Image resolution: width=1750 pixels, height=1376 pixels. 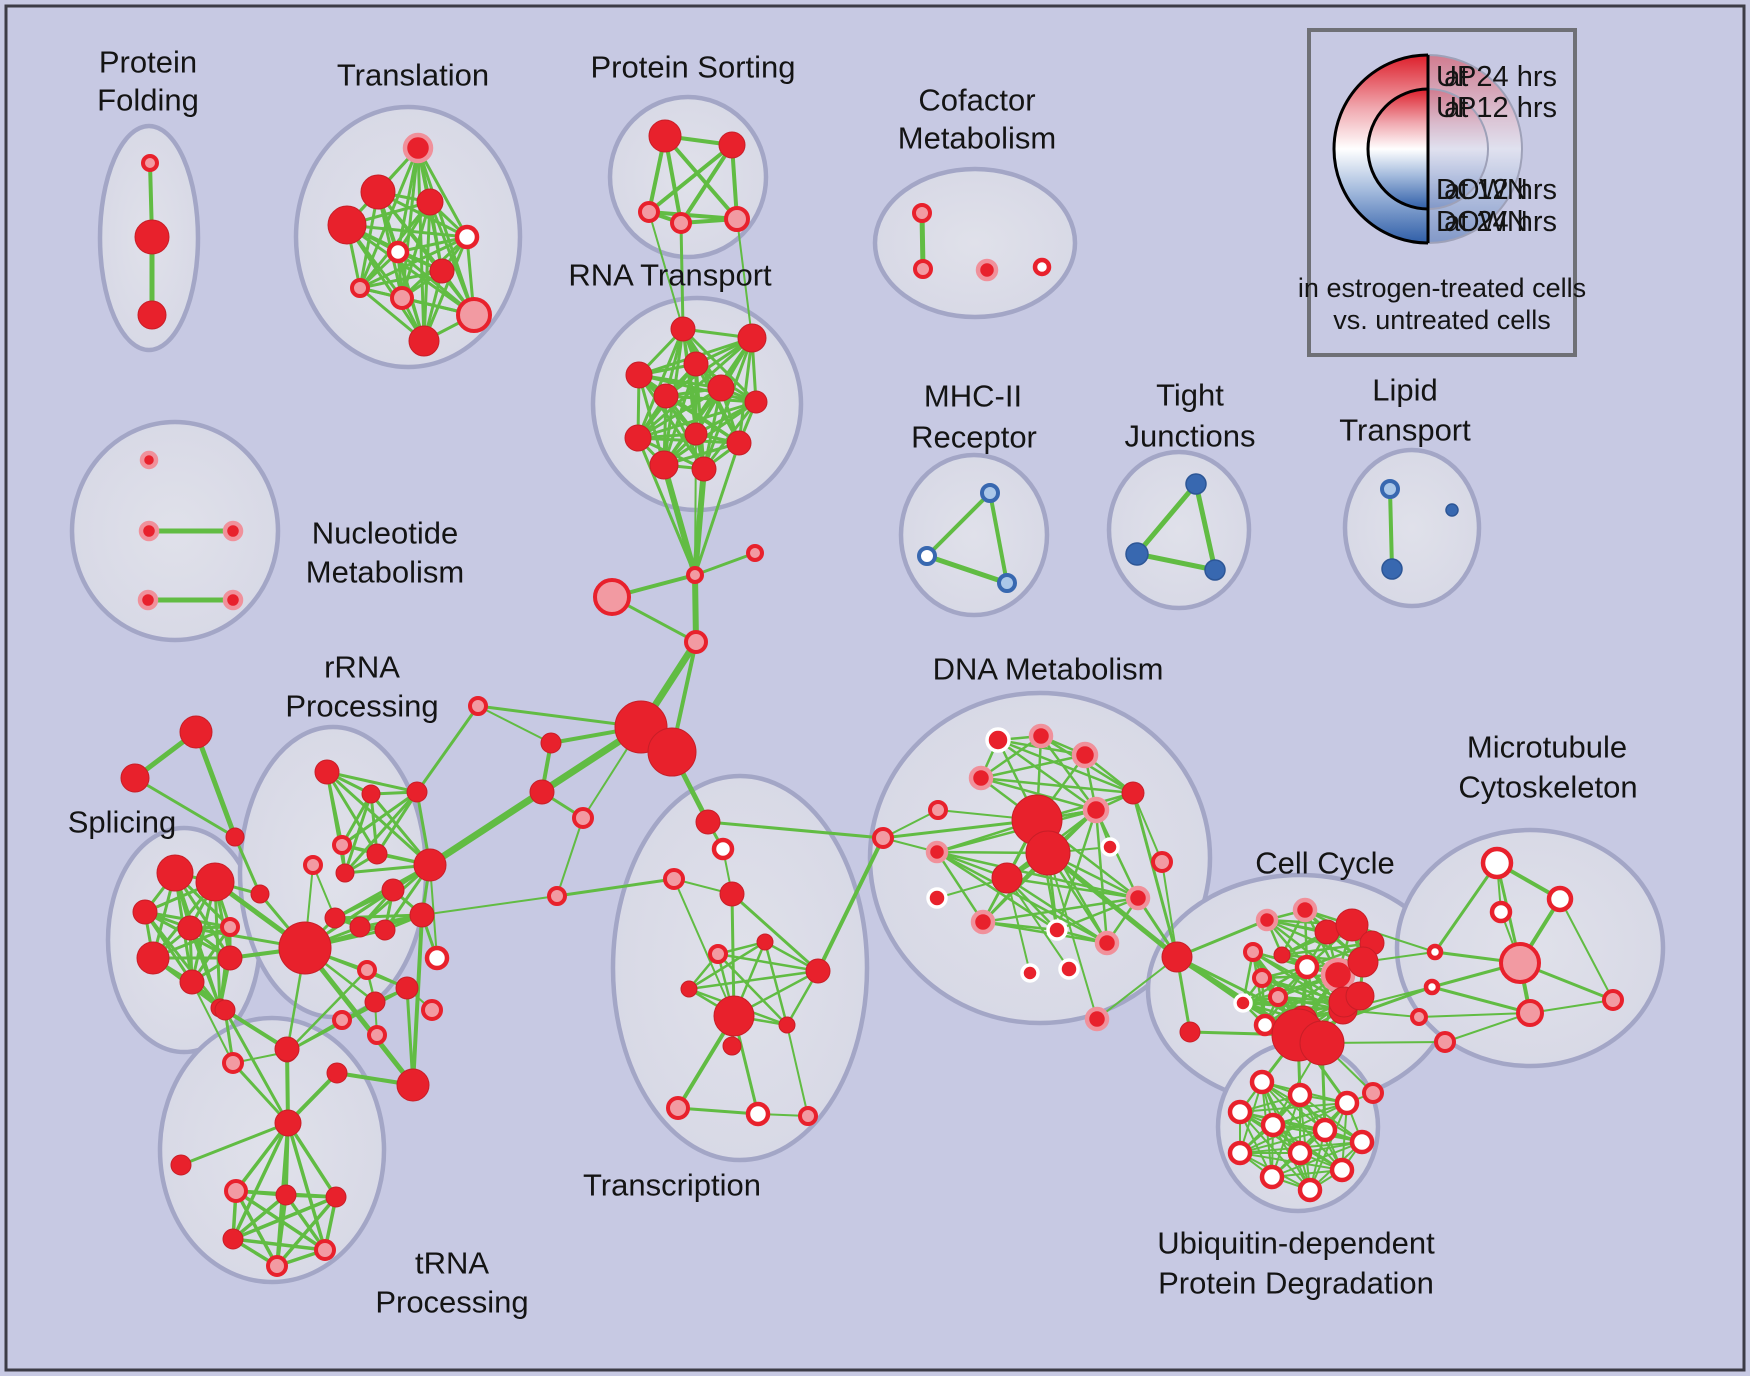 What do you see at coordinates (670, 275) in the screenshot?
I see `cluster-label: RNA Transport` at bounding box center [670, 275].